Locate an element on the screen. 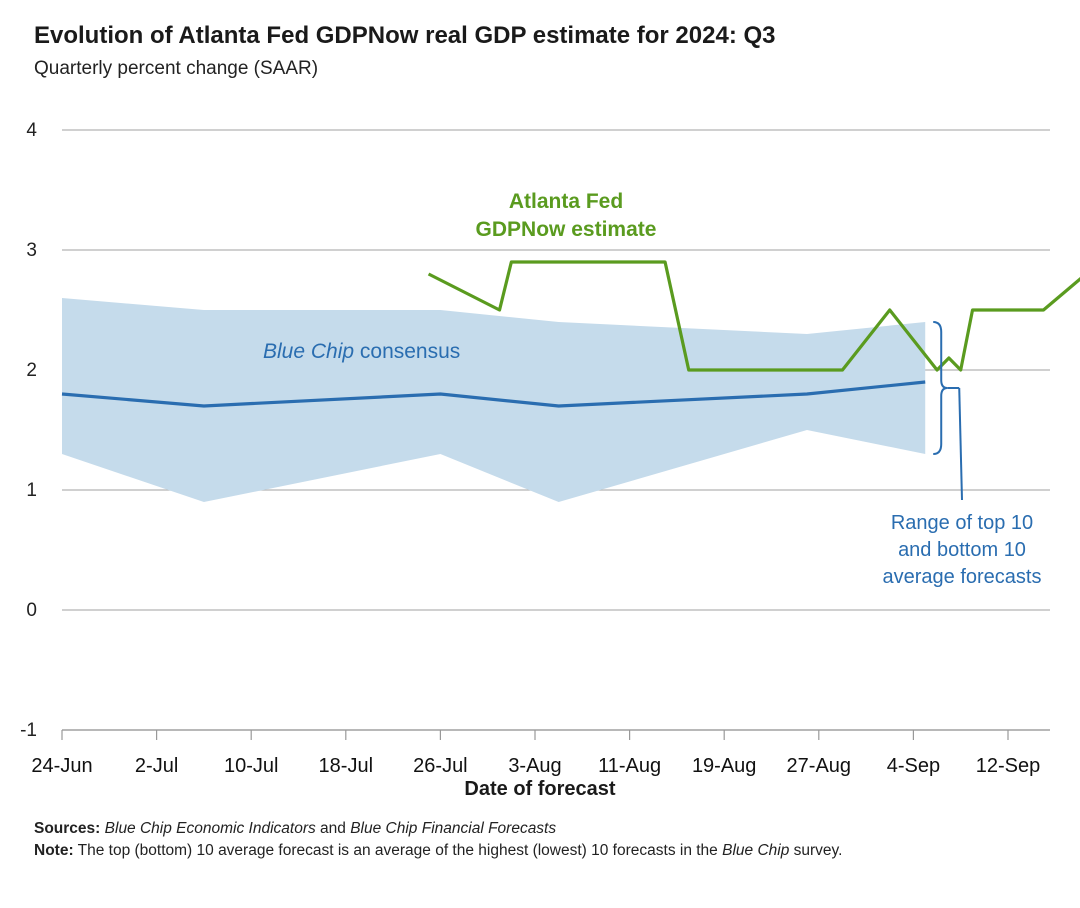  range-label-line2: and bottom 10 is located at coordinates (962, 550).